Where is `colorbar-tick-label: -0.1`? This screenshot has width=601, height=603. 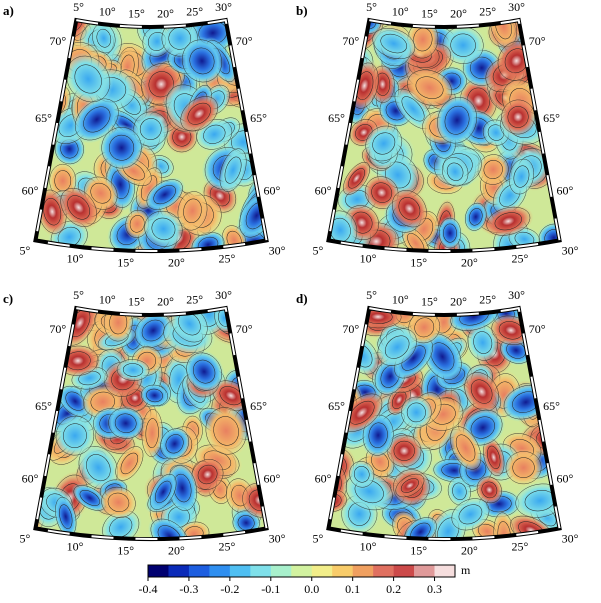
colorbar-tick-label: -0.1 is located at coordinates (270, 589).